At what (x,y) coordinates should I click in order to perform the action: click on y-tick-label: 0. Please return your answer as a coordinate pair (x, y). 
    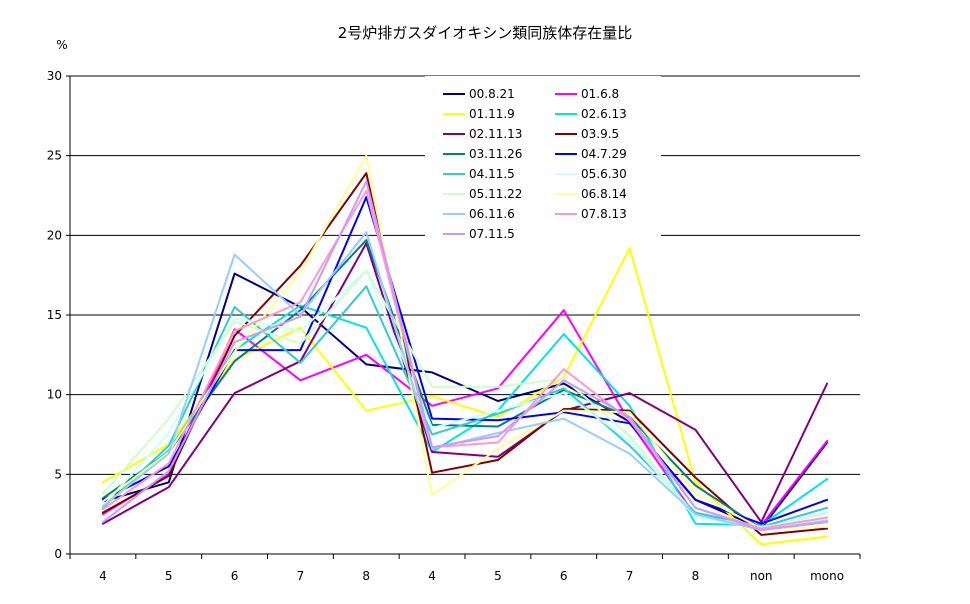
    Looking at the image, I should click on (58, 554).